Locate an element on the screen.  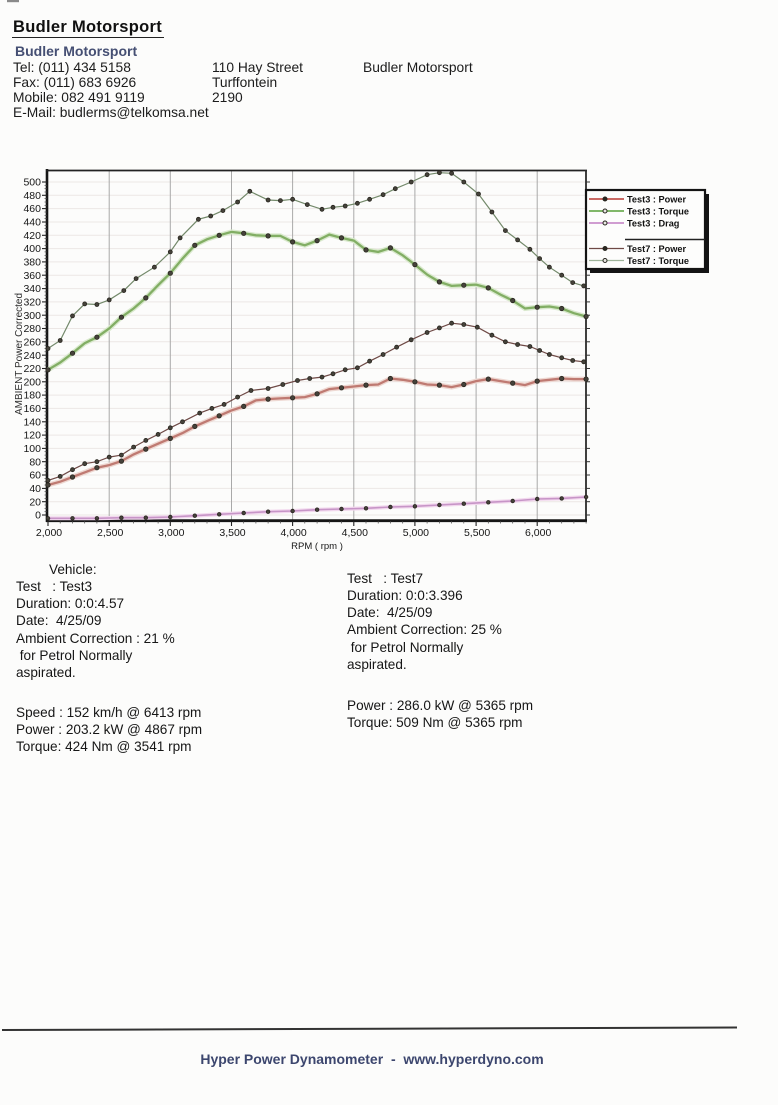
svg-text: 4,000 is located at coordinates (293, 533).